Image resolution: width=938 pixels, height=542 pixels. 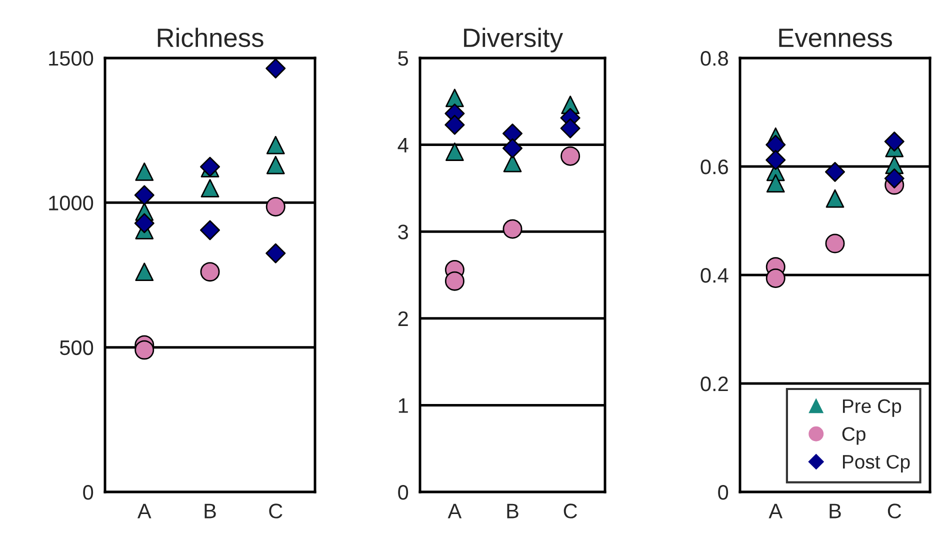 I want to click on legend-label: Pre Cp, so click(x=872, y=408).